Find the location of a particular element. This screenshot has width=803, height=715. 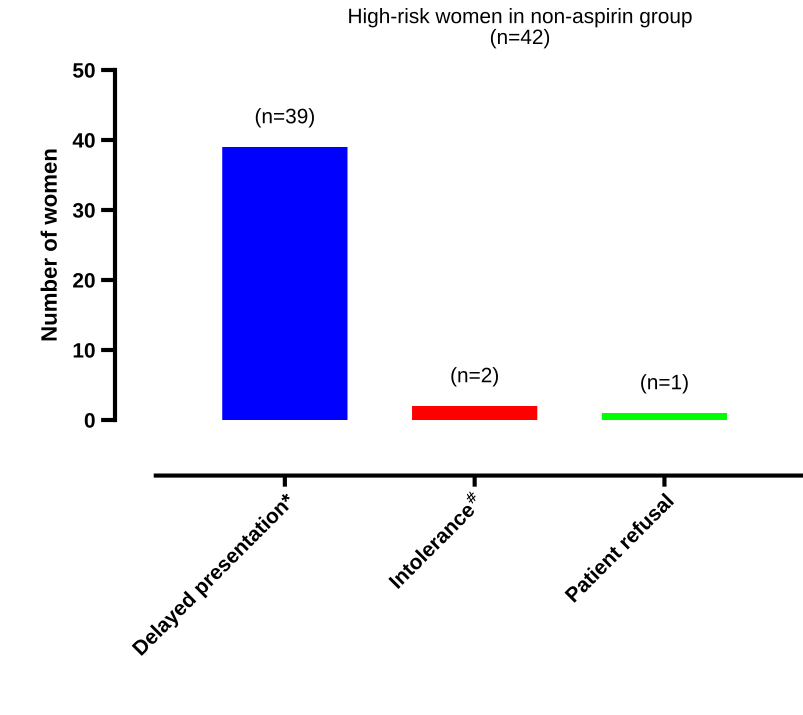

data-label: (n=2) is located at coordinates (474, 377).